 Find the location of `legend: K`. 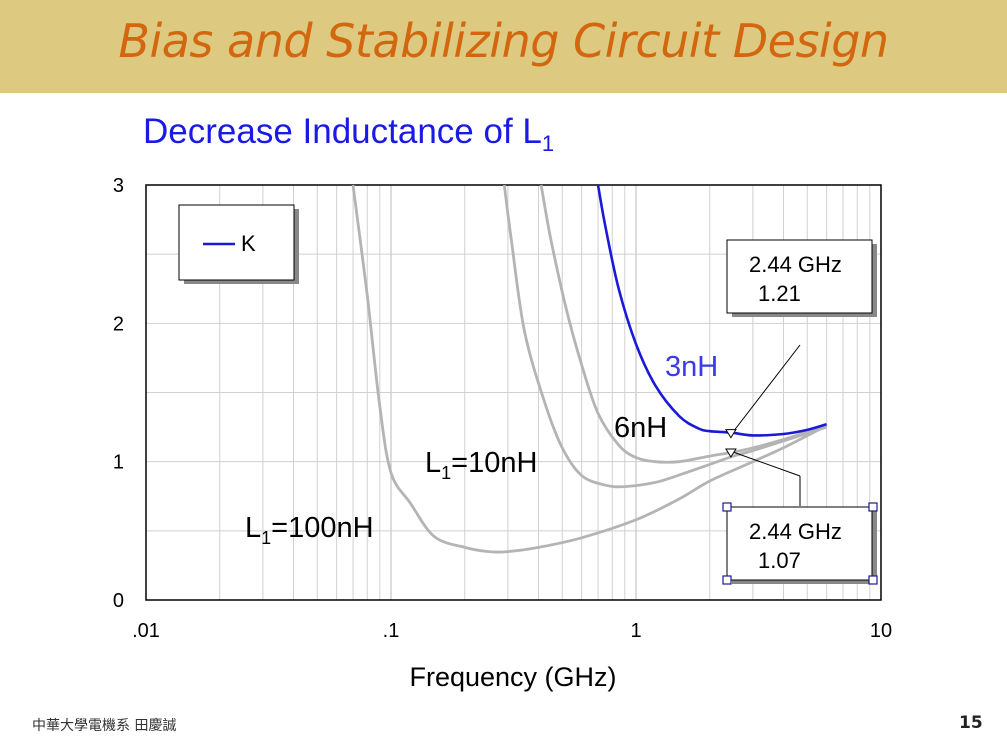

legend: K is located at coordinates (238, 244).